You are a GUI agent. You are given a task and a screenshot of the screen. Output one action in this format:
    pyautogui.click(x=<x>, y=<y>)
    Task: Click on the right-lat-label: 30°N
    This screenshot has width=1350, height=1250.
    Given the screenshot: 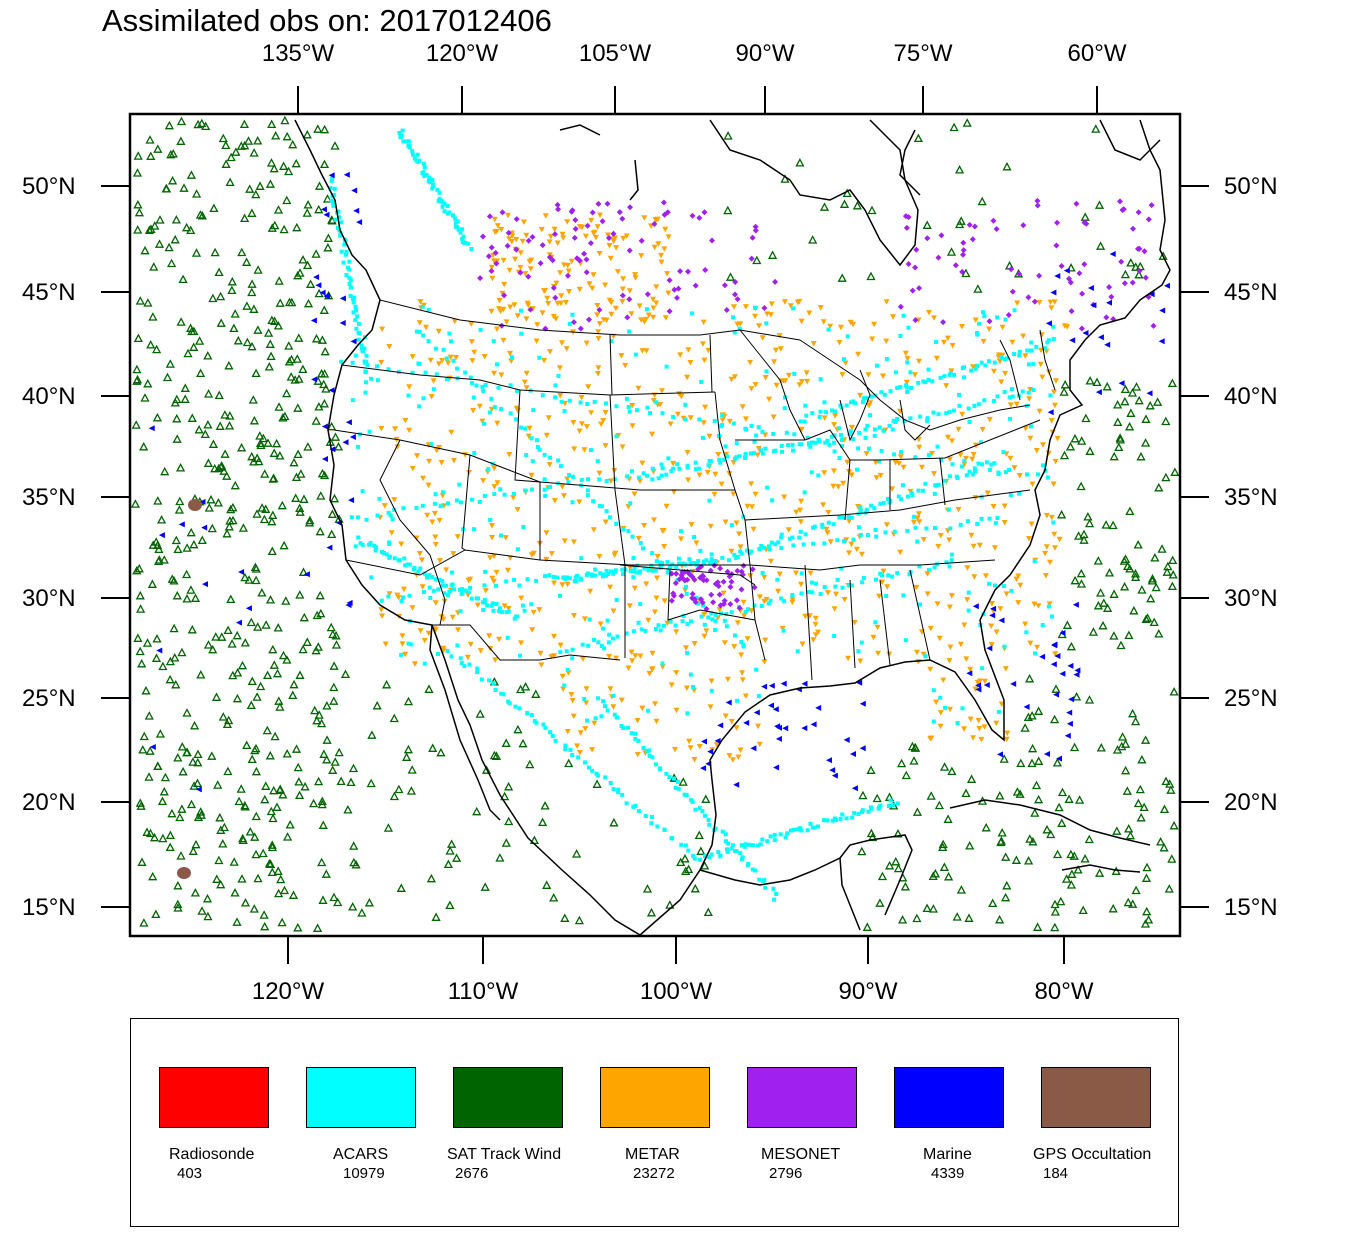 What is the action you would take?
    pyautogui.click(x=1251, y=598)
    